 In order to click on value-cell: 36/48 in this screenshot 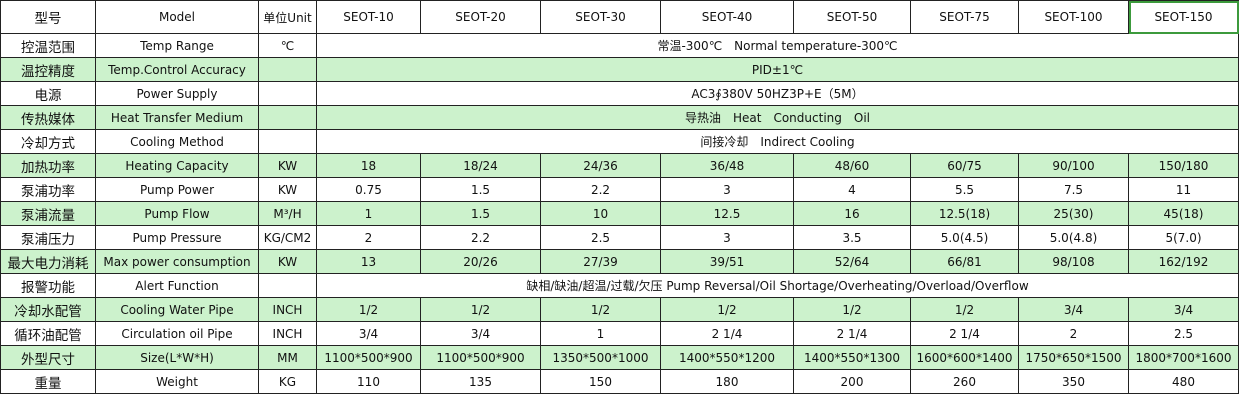, I will do `click(727, 165)`.